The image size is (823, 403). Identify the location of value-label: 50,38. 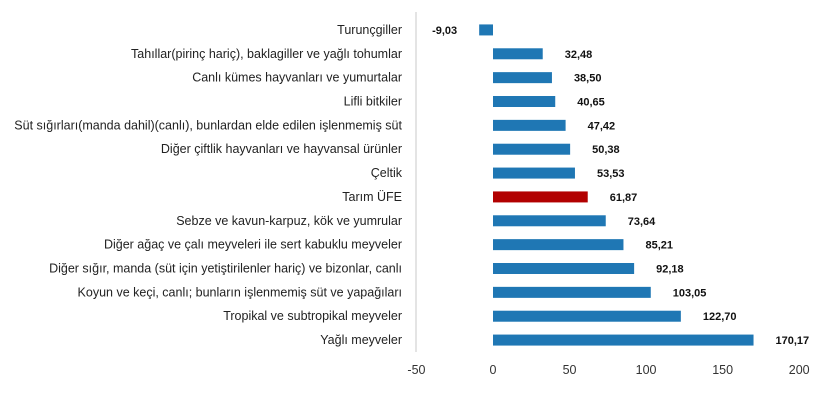
(606, 150).